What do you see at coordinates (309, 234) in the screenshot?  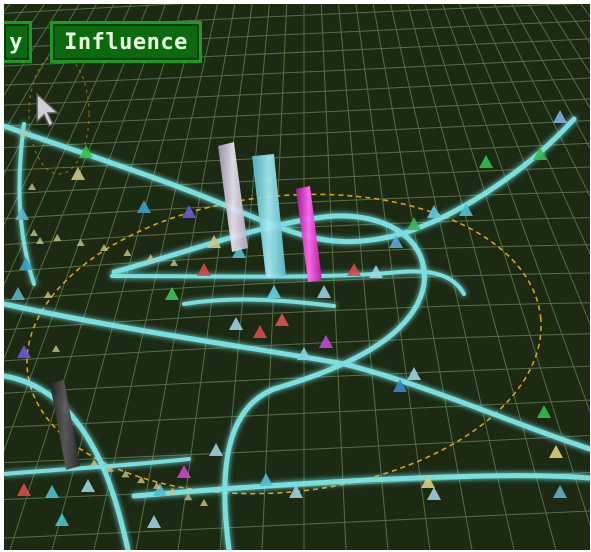 I see `influence-bar-magenta` at bounding box center [309, 234].